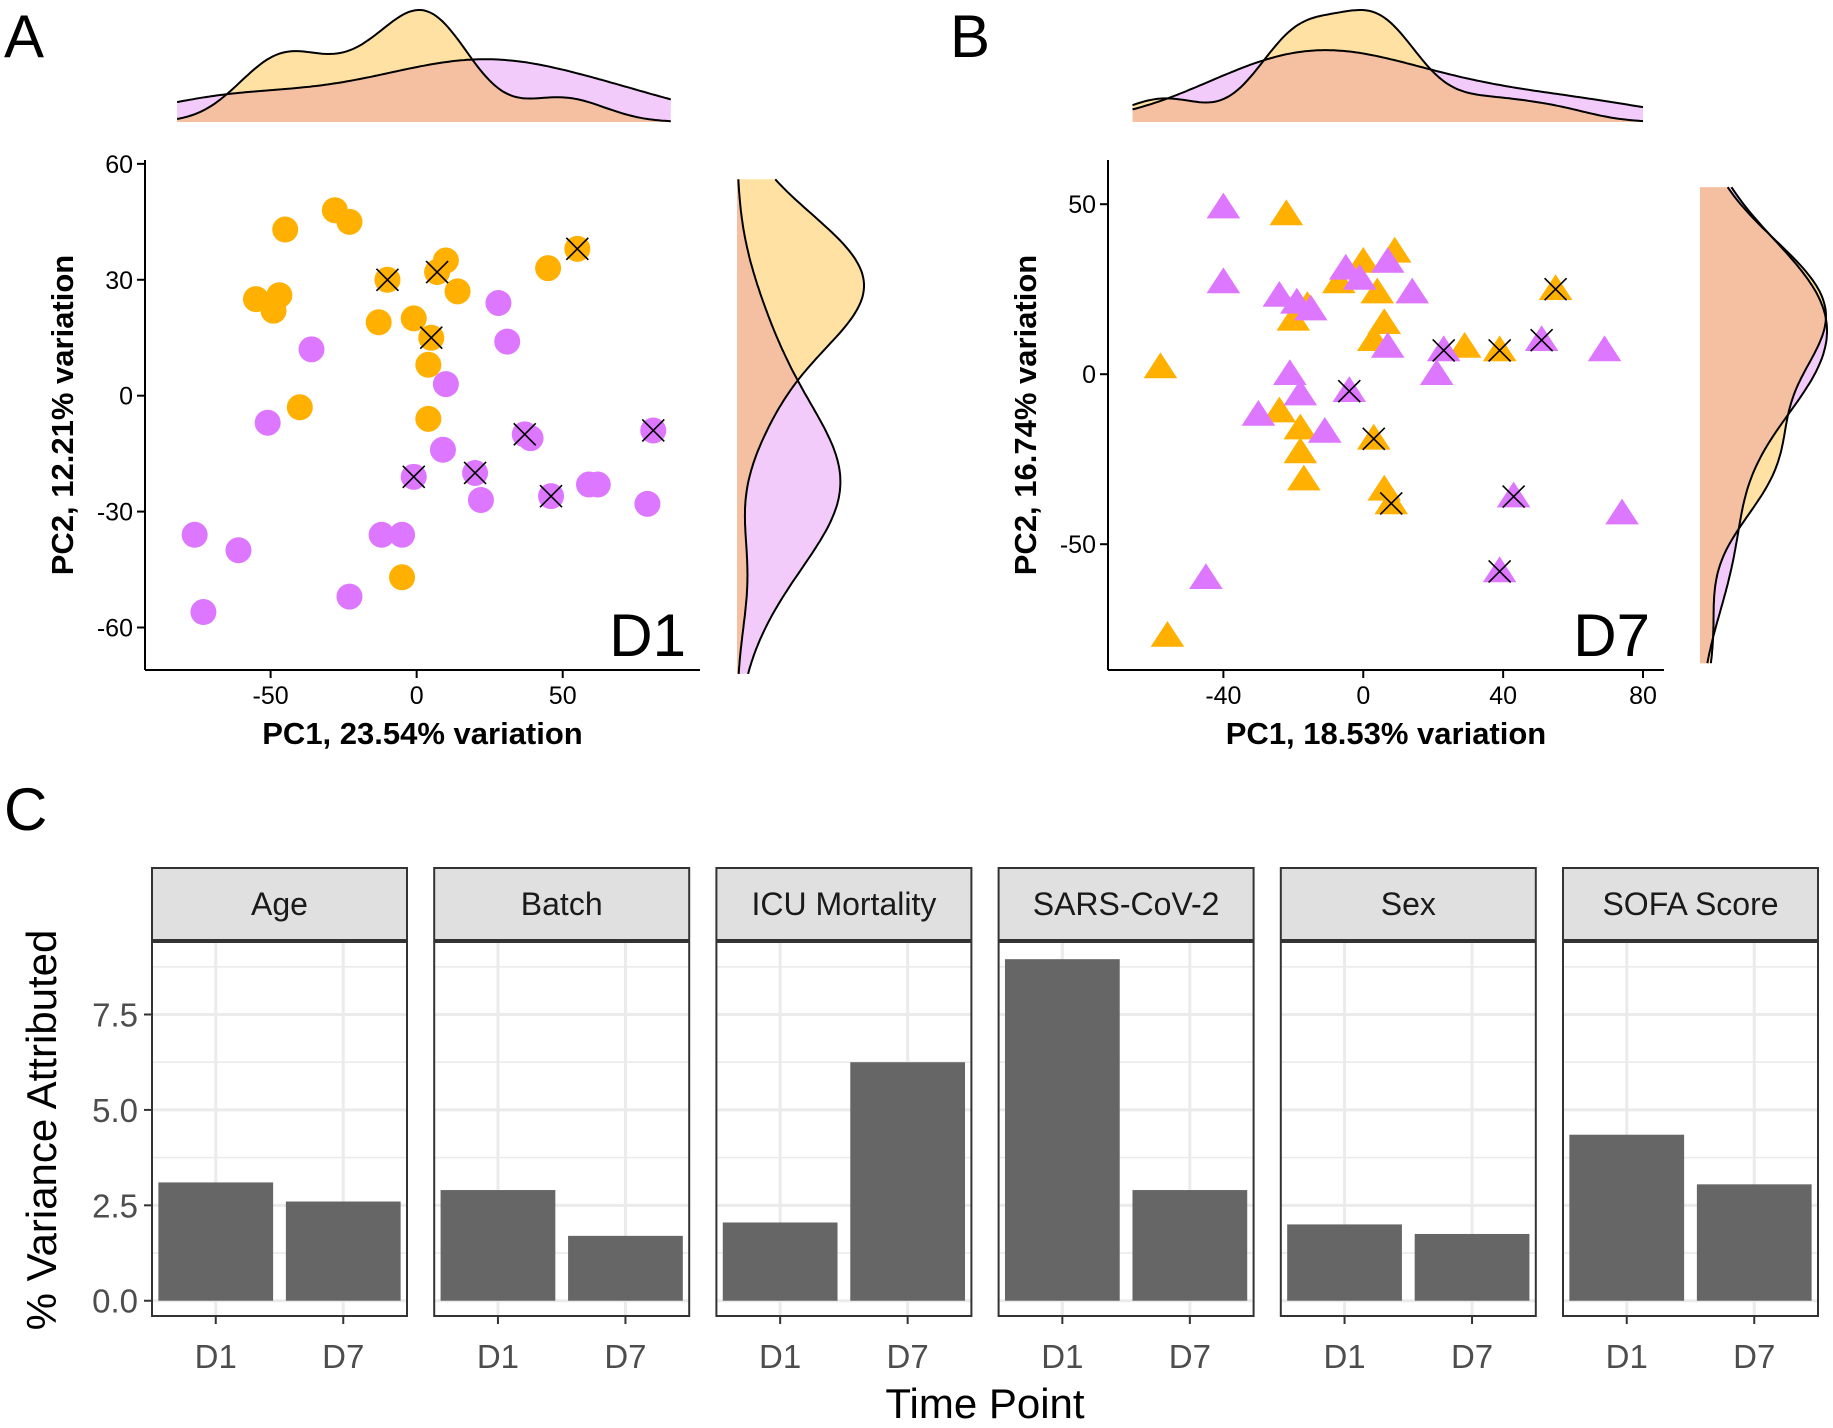 This screenshot has height=1428, width=1833. I want to click on y-axis-title: % Variance Attributed, so click(41, 1130).